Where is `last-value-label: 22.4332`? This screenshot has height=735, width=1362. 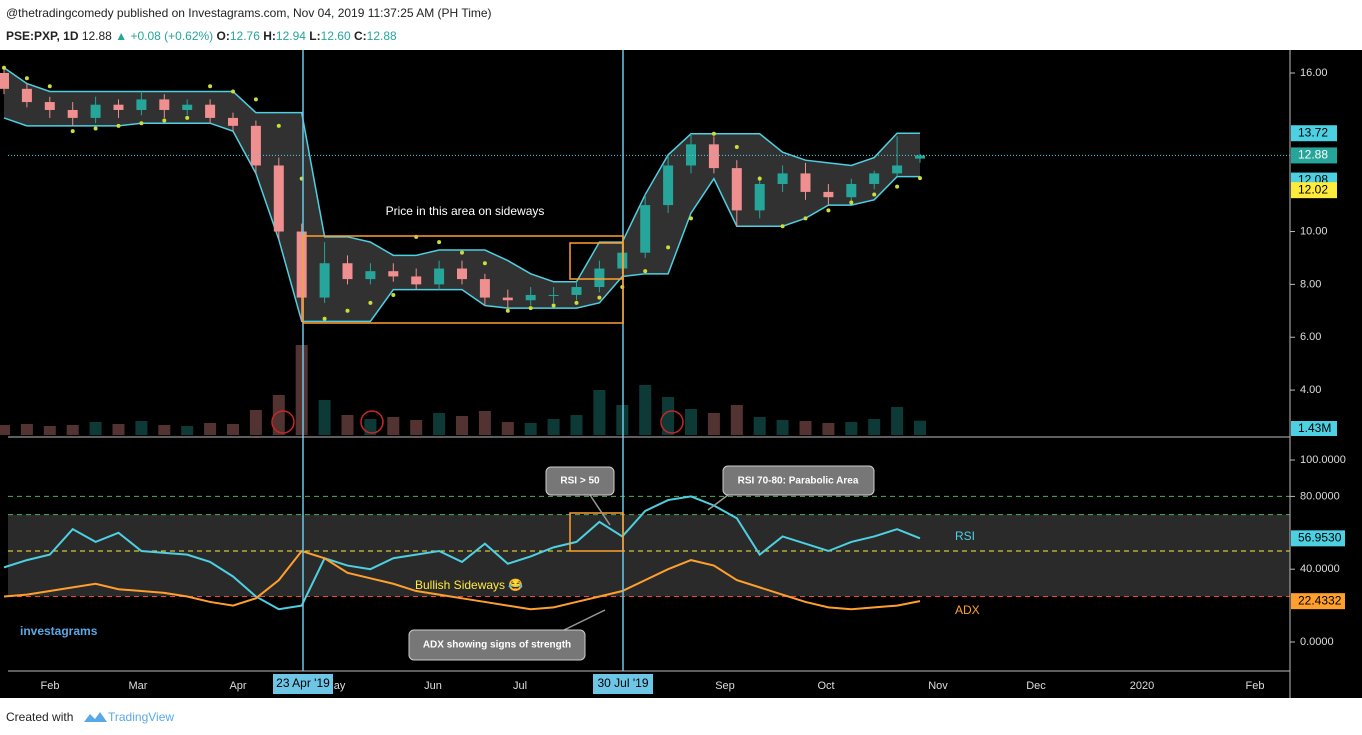 last-value-label: 22.4332 is located at coordinates (1320, 600).